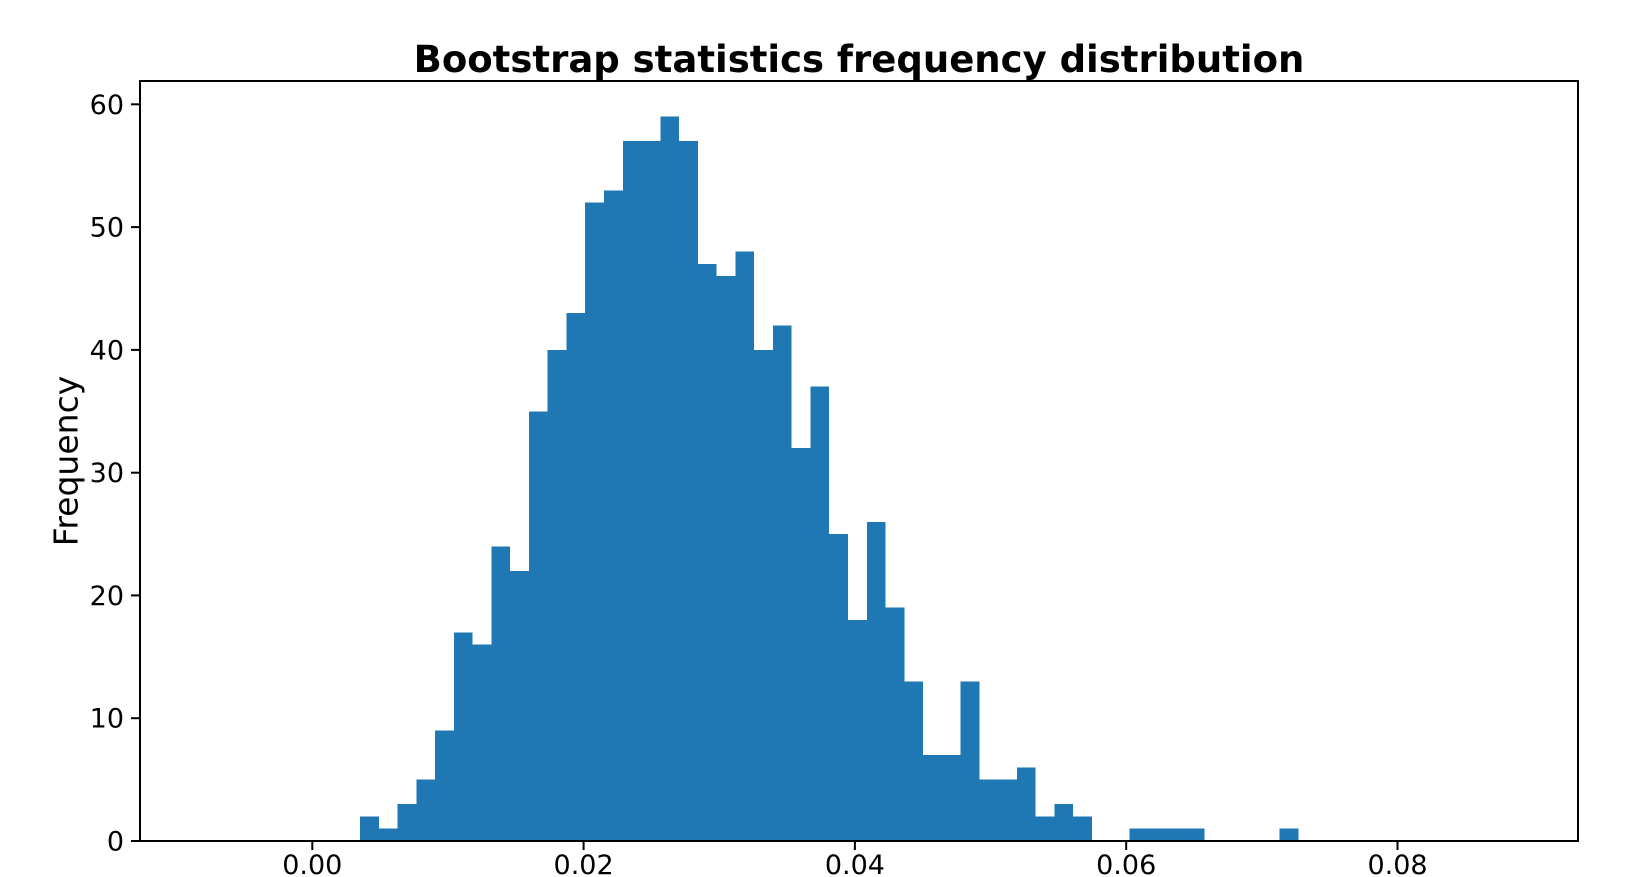 This screenshot has height=877, width=1642. What do you see at coordinates (107, 350) in the screenshot?
I see `y-tick-label: 40` at bounding box center [107, 350].